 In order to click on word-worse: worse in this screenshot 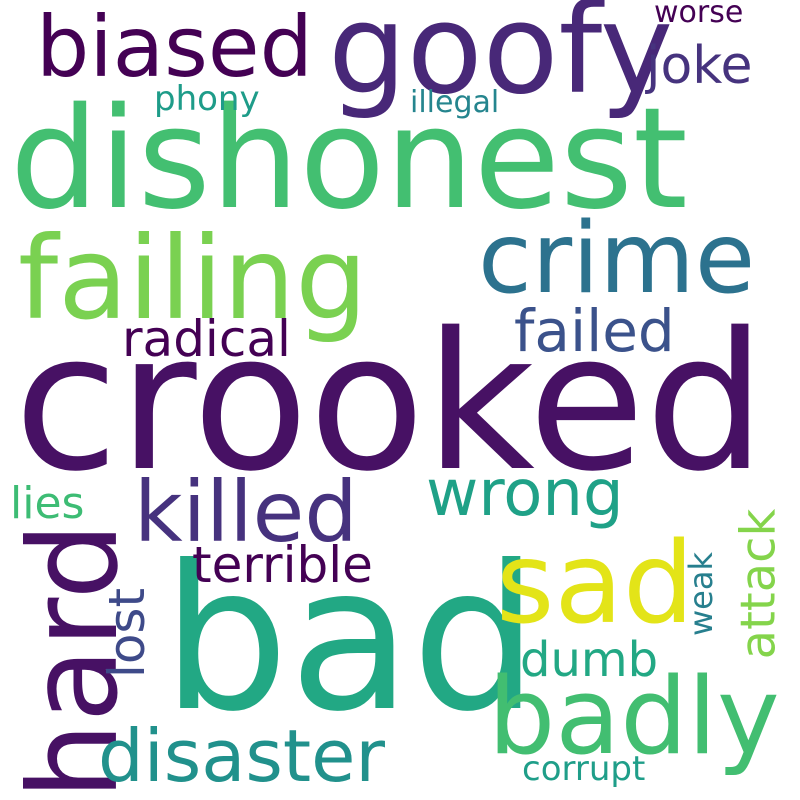, I will do `click(699, 15)`.